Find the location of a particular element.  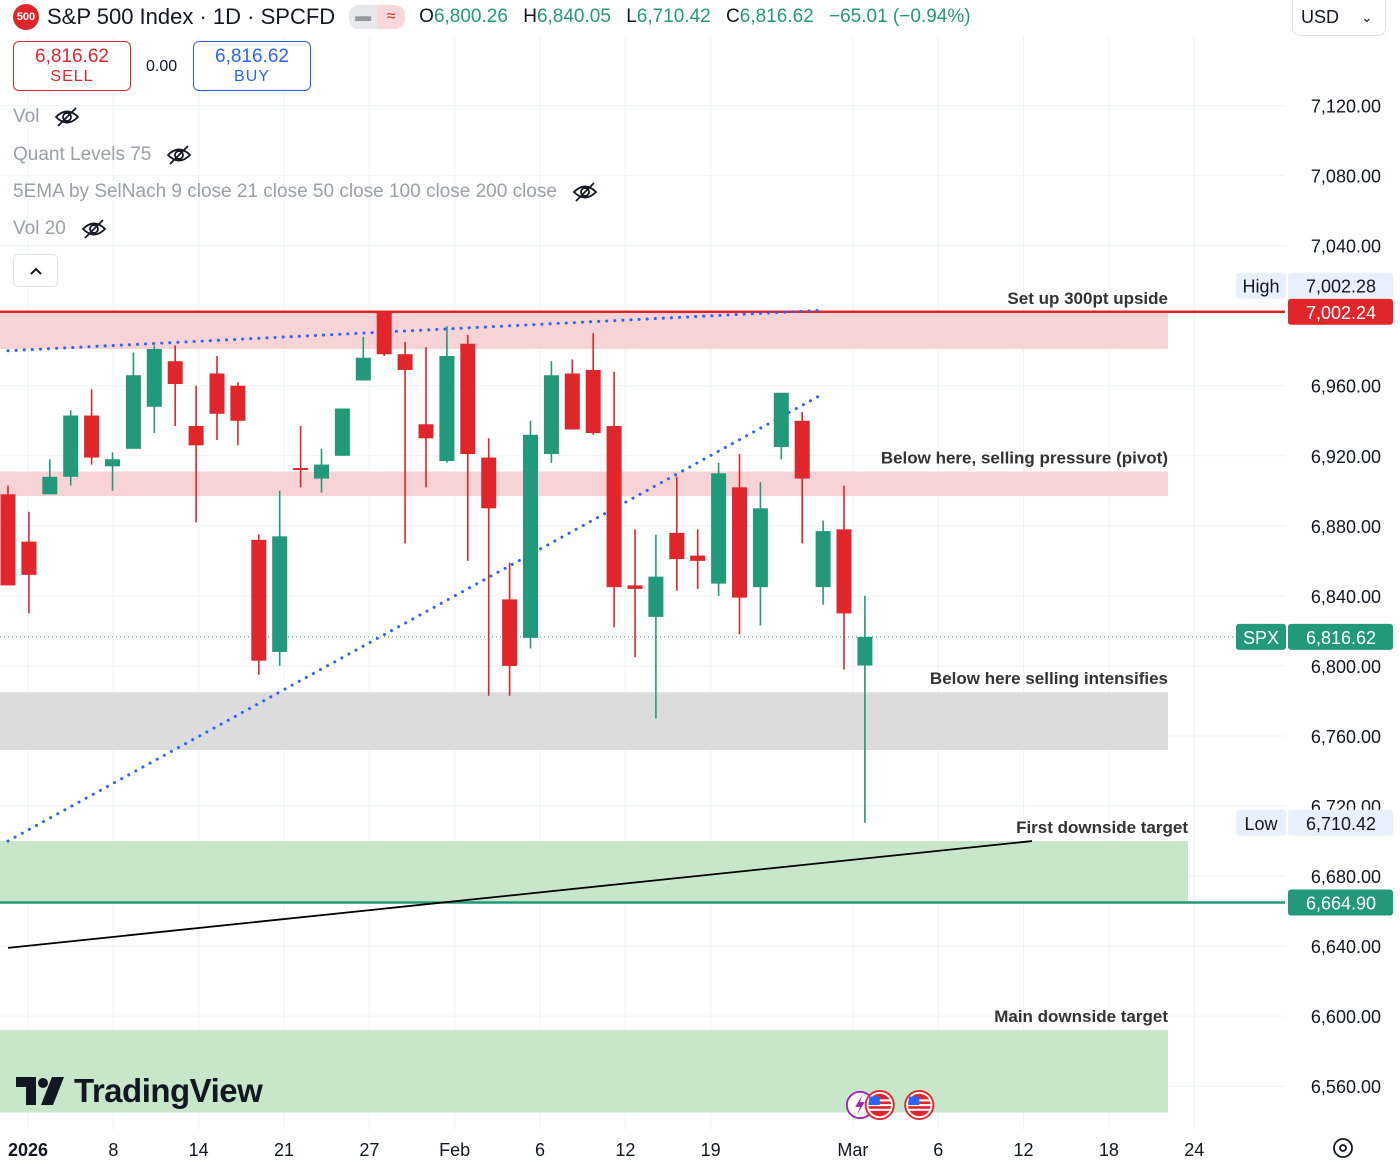

level-green-tag is located at coordinates (1340, 902).